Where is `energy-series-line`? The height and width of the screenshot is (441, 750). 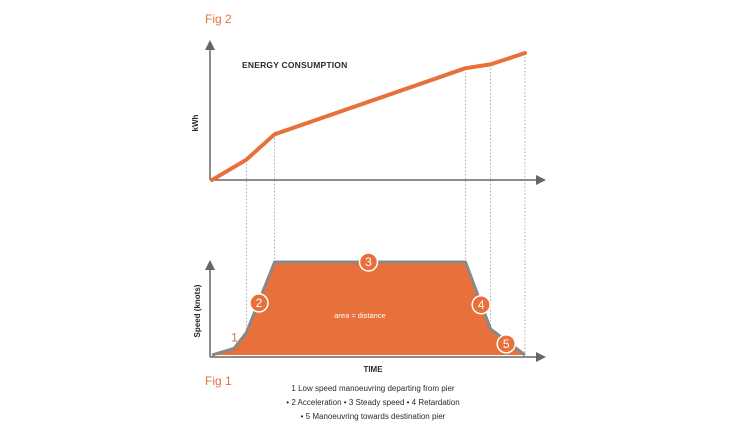 energy-series-line is located at coordinates (368, 116).